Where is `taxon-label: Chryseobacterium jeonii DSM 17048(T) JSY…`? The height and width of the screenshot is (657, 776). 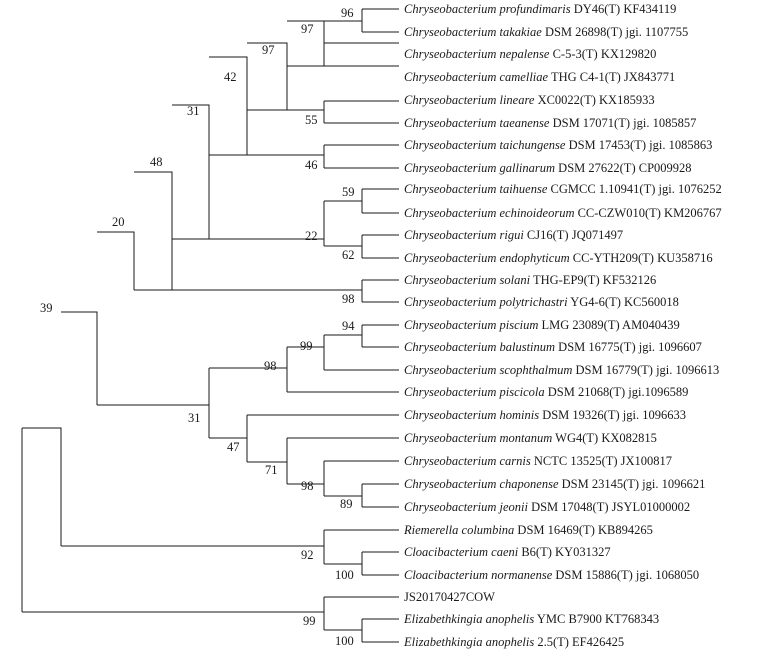
taxon-label: Chryseobacterium jeonii DSM 17048(T) JSY… is located at coordinates (547, 507).